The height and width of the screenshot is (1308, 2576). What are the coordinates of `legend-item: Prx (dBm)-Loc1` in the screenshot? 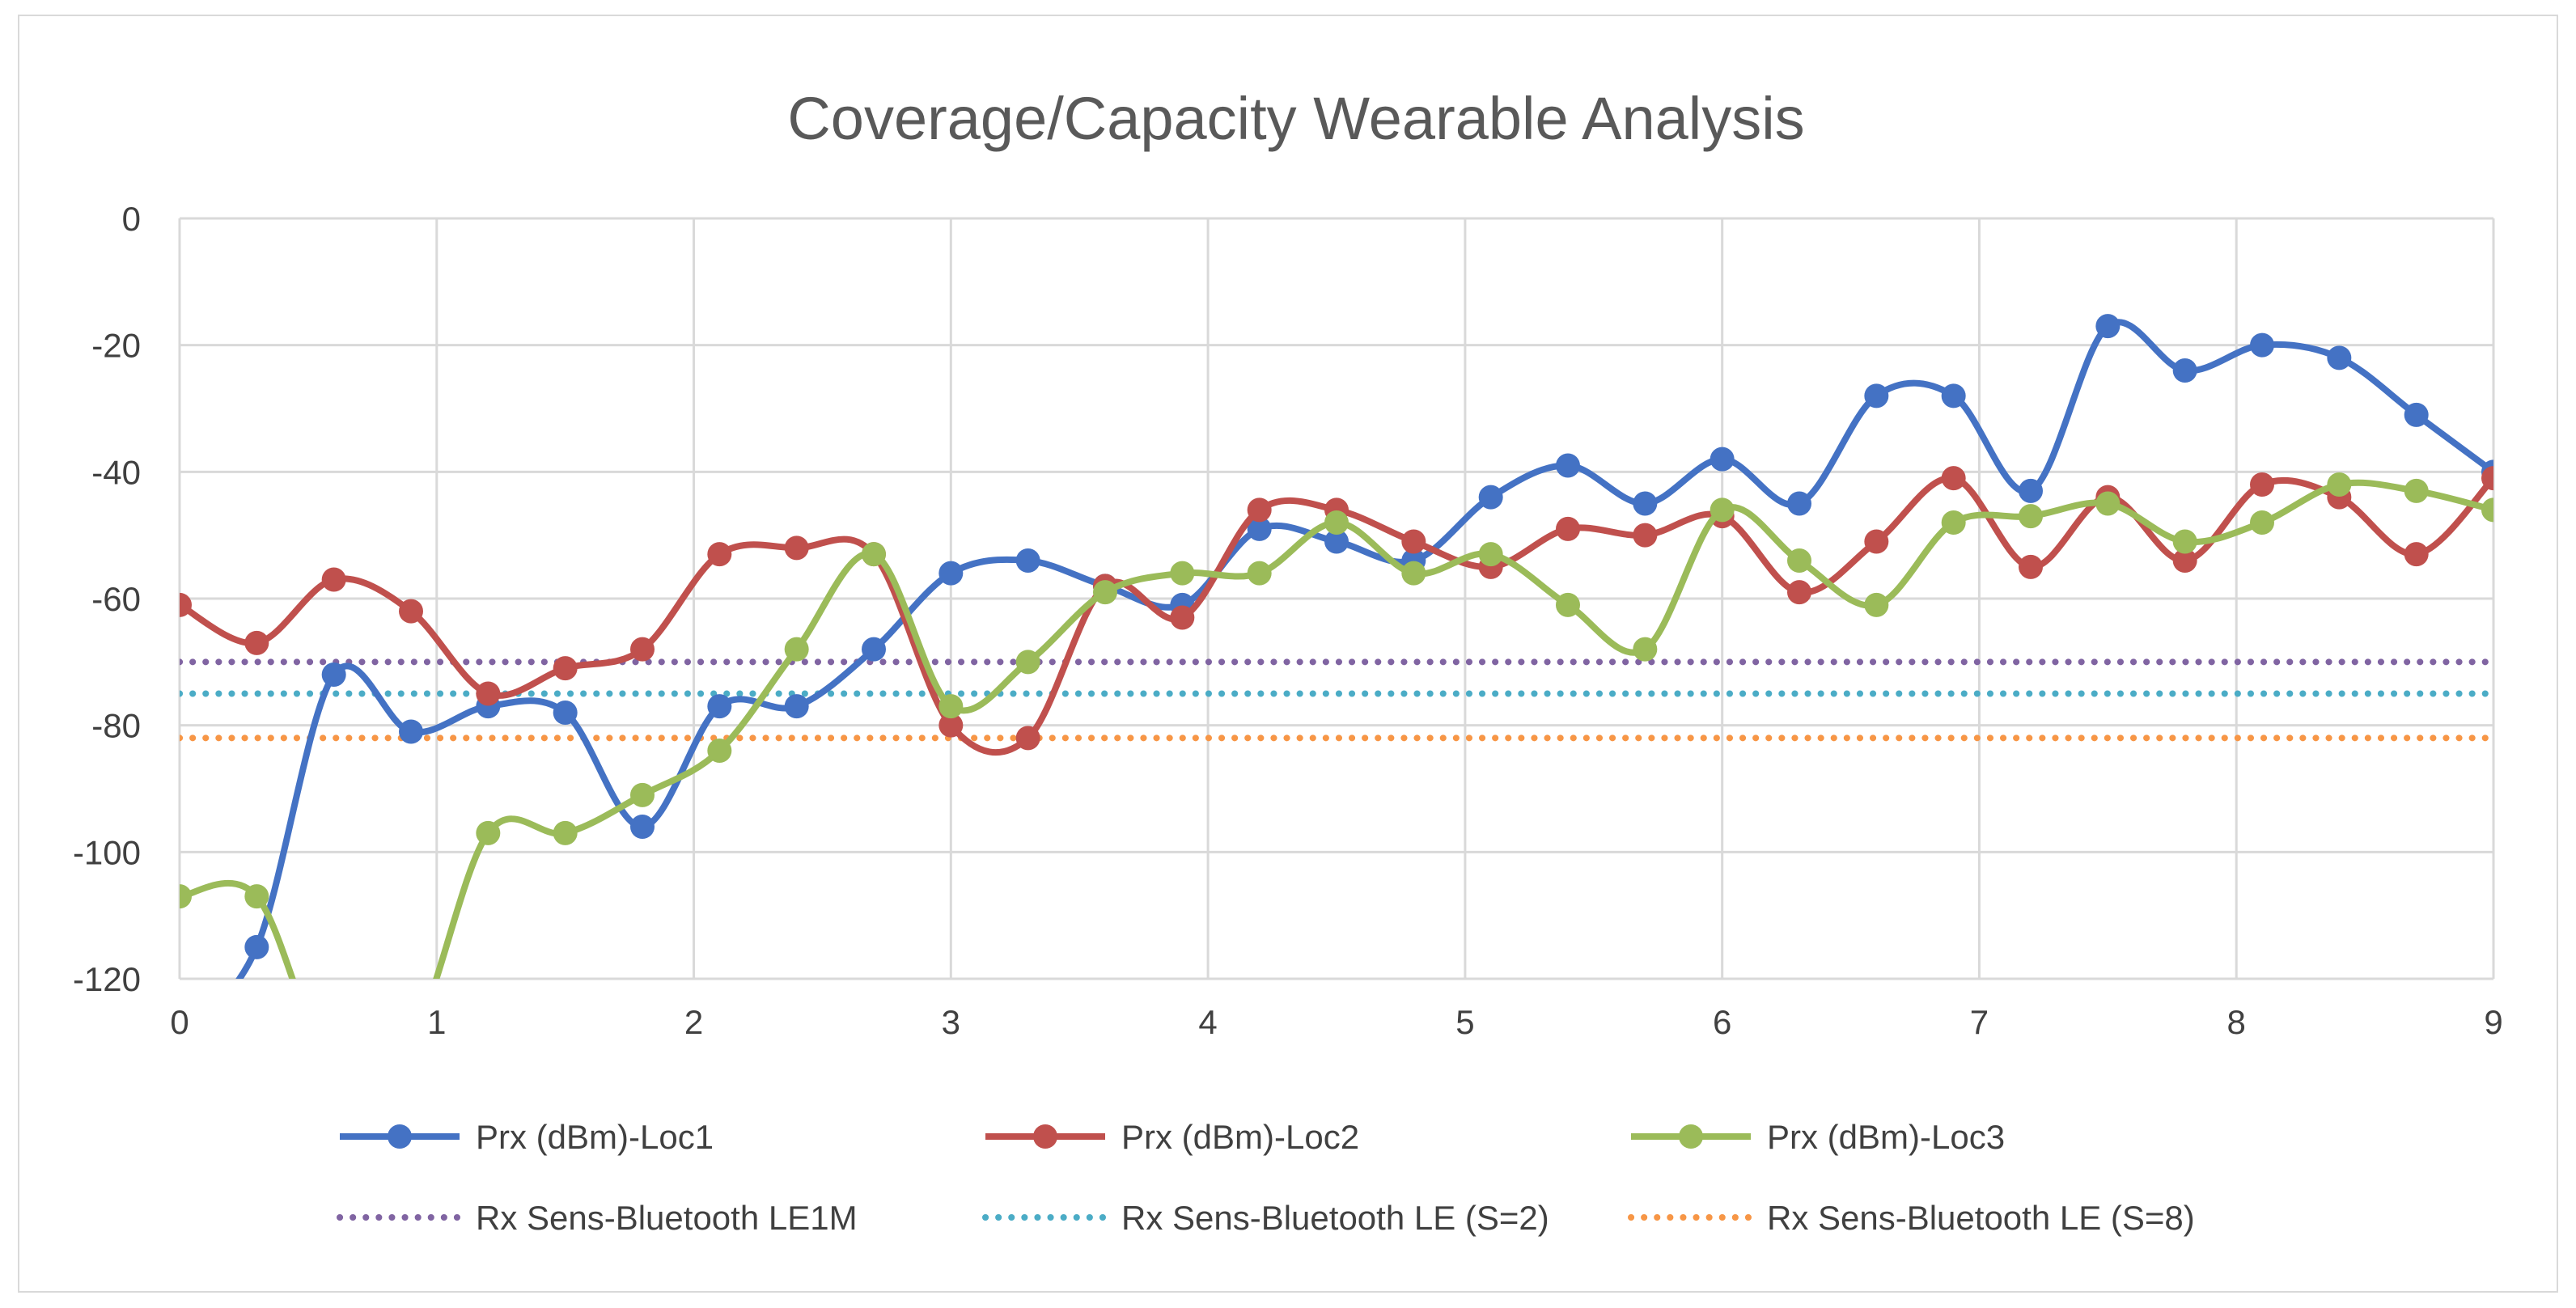 It's located at (527, 1137).